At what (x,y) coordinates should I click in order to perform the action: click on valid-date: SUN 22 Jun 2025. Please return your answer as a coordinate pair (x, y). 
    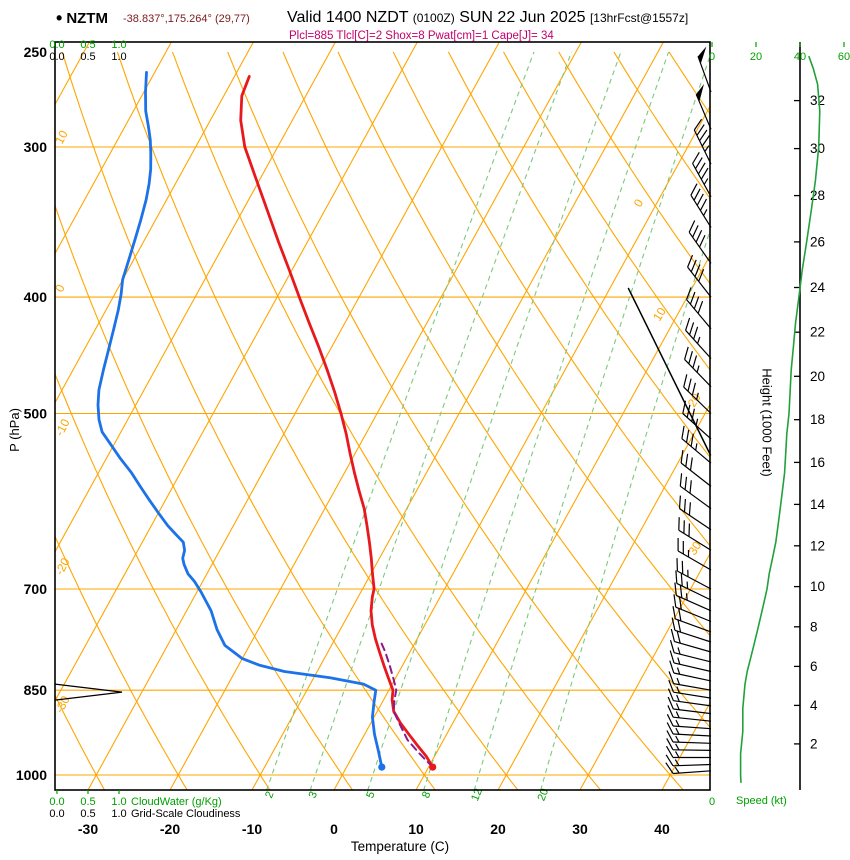
    Looking at the image, I should click on (522, 17).